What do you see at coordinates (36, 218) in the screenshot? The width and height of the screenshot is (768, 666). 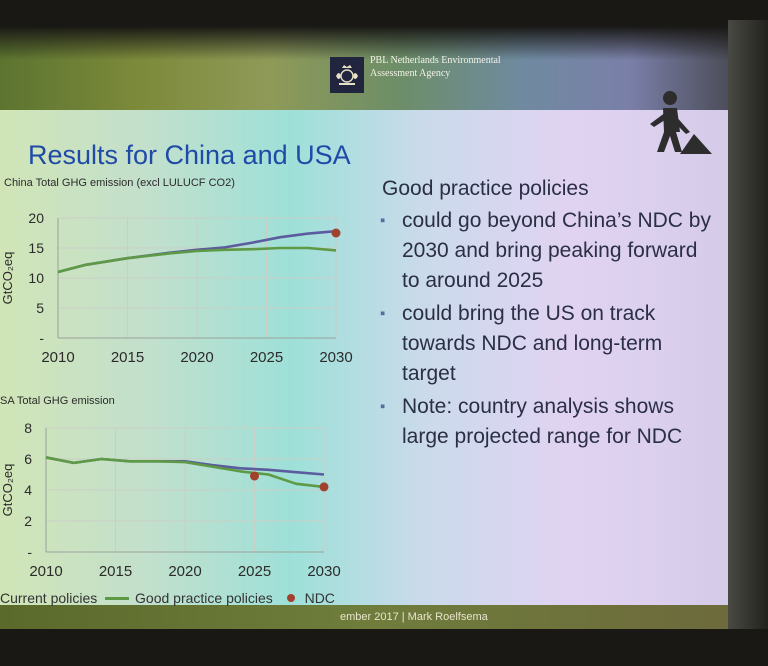 I see `y-tick-label: 20` at bounding box center [36, 218].